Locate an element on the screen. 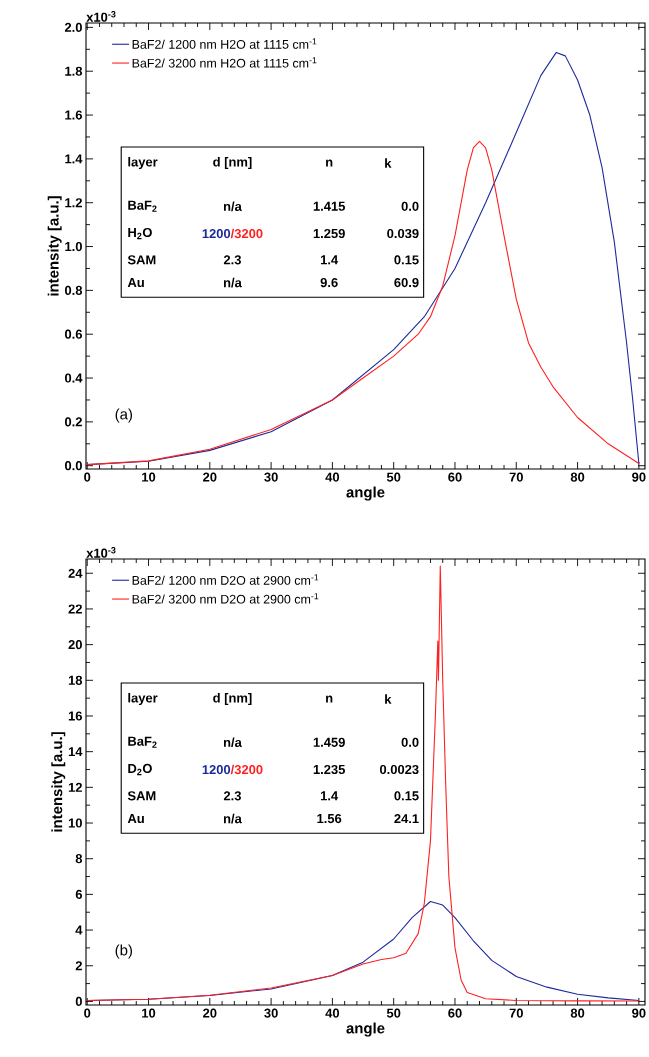 Image resolution: width=649 pixels, height=1057 pixels. annotation: 1.235 is located at coordinates (329, 769).